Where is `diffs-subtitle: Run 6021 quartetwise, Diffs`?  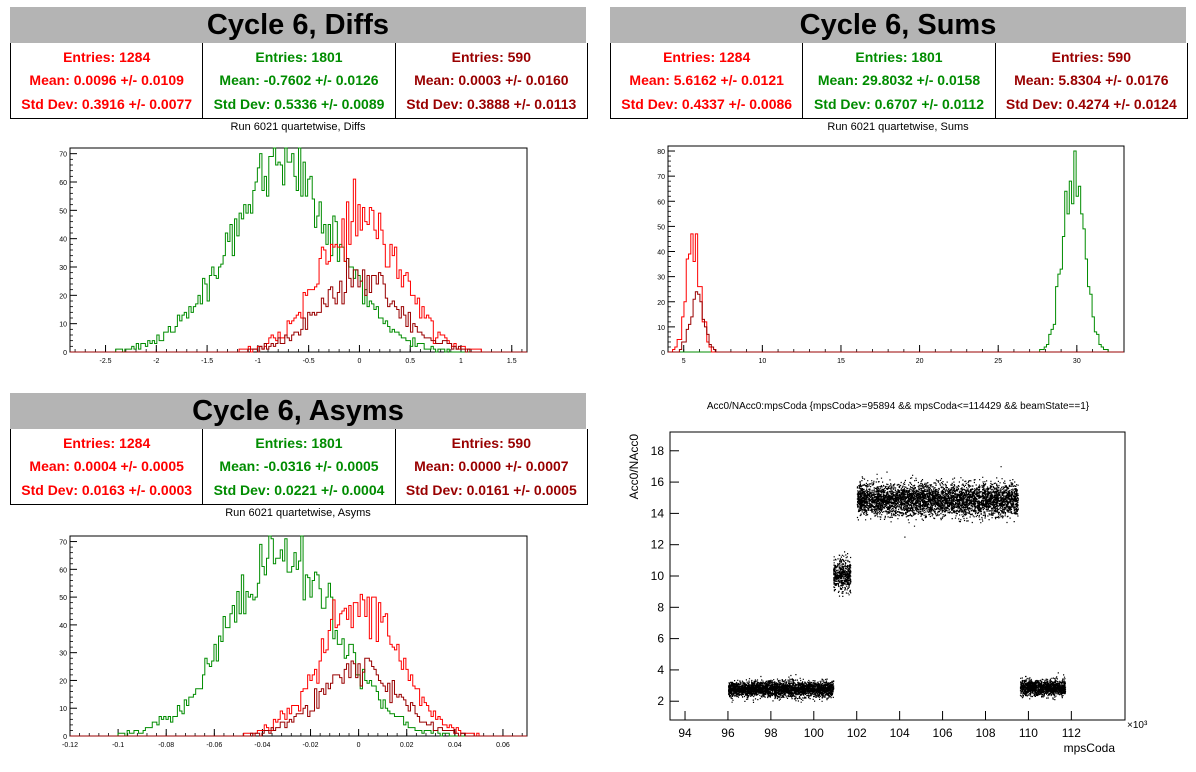 diffs-subtitle: Run 6021 quartetwise, Diffs is located at coordinates (298, 127).